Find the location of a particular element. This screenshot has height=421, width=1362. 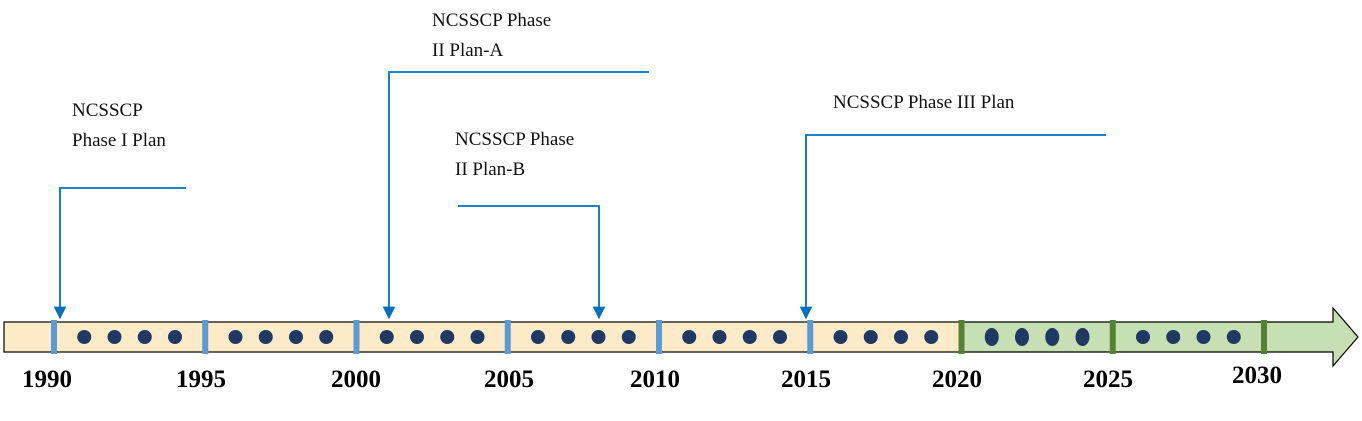

timeline-future-arrow is located at coordinates (1159, 337).